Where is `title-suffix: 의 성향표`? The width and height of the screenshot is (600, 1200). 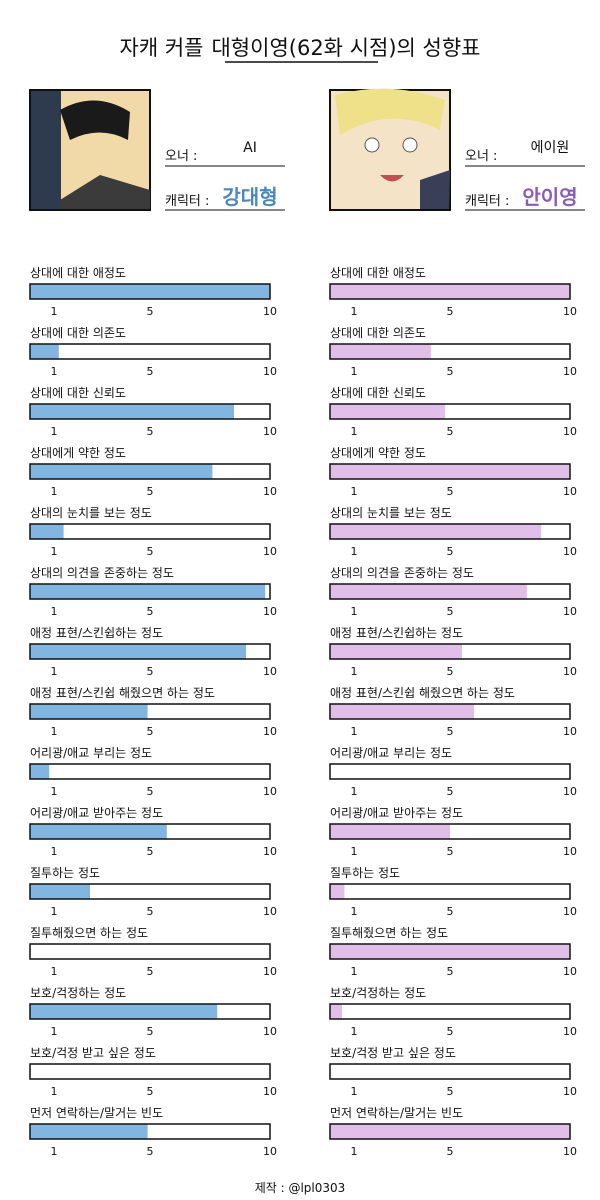
title-suffix: 의 성향표 is located at coordinates (439, 48).